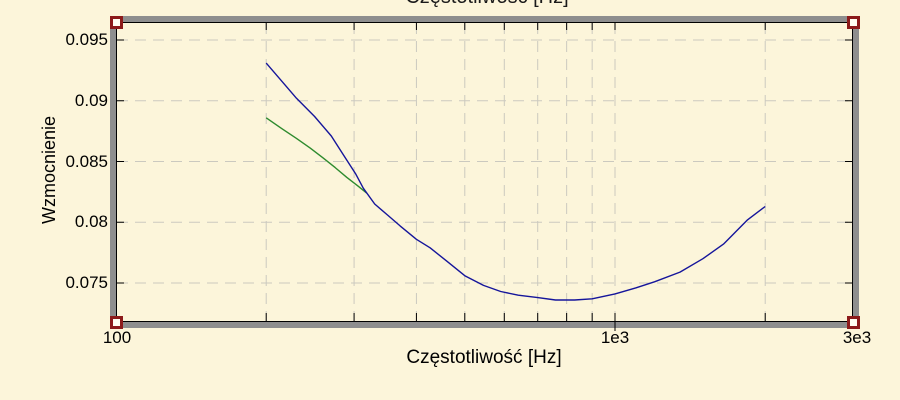 This screenshot has height=400, width=900. What do you see at coordinates (91, 221) in the screenshot?
I see `y-tick-label: 0.08` at bounding box center [91, 221].